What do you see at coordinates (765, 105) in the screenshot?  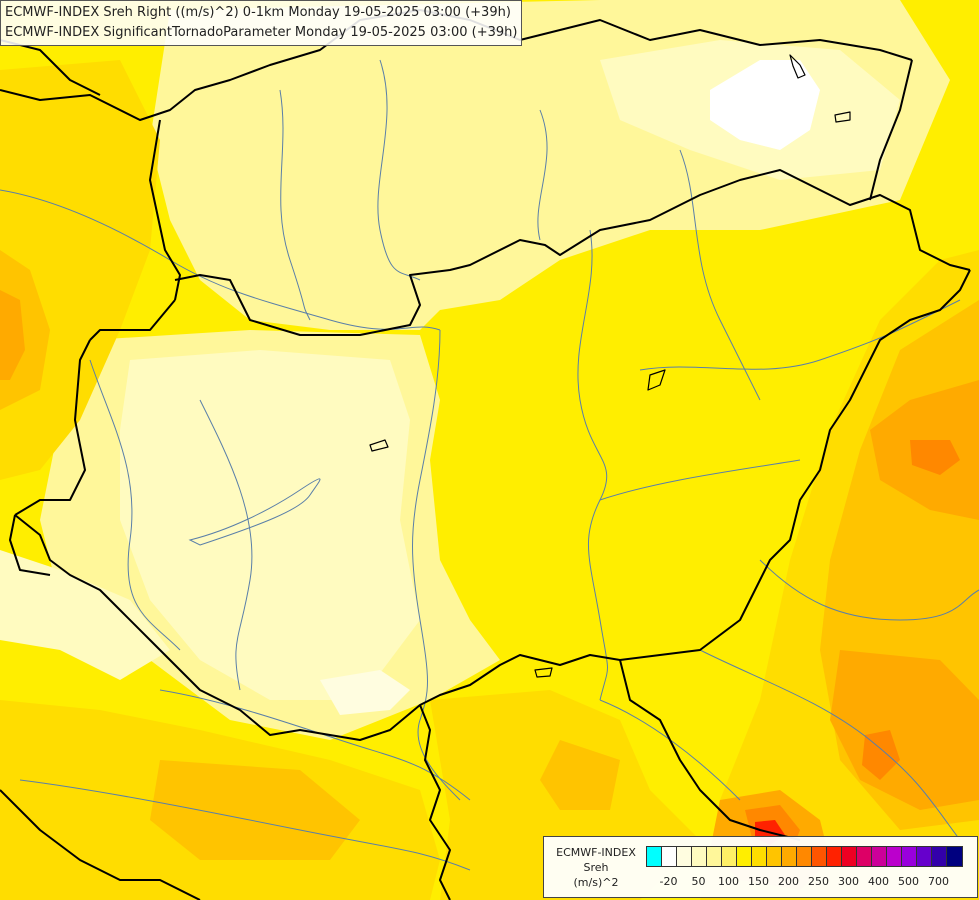 I see `field-white-northeast` at bounding box center [765, 105].